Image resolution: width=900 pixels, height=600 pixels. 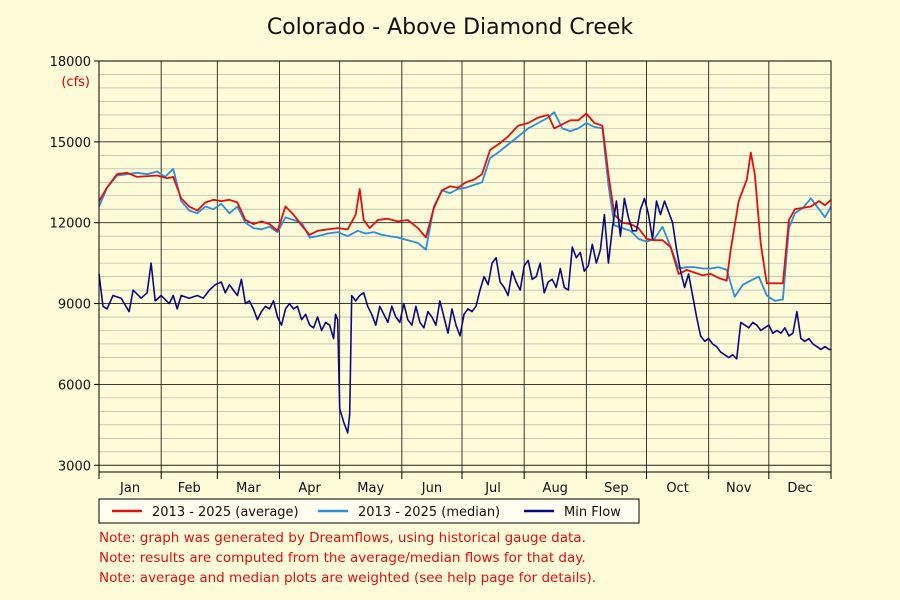 I want to click on chart-title: Colorado - Above Diamond Creek, so click(x=450, y=27).